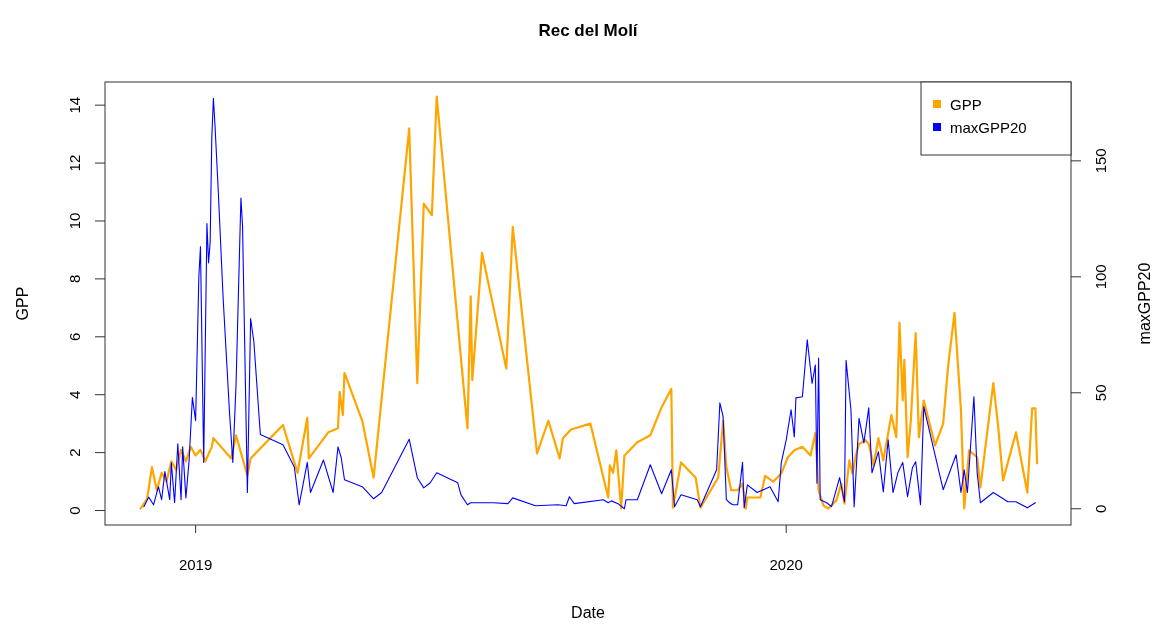 This screenshot has width=1156, height=626. What do you see at coordinates (966, 104) in the screenshot?
I see `legend-label: GPP` at bounding box center [966, 104].